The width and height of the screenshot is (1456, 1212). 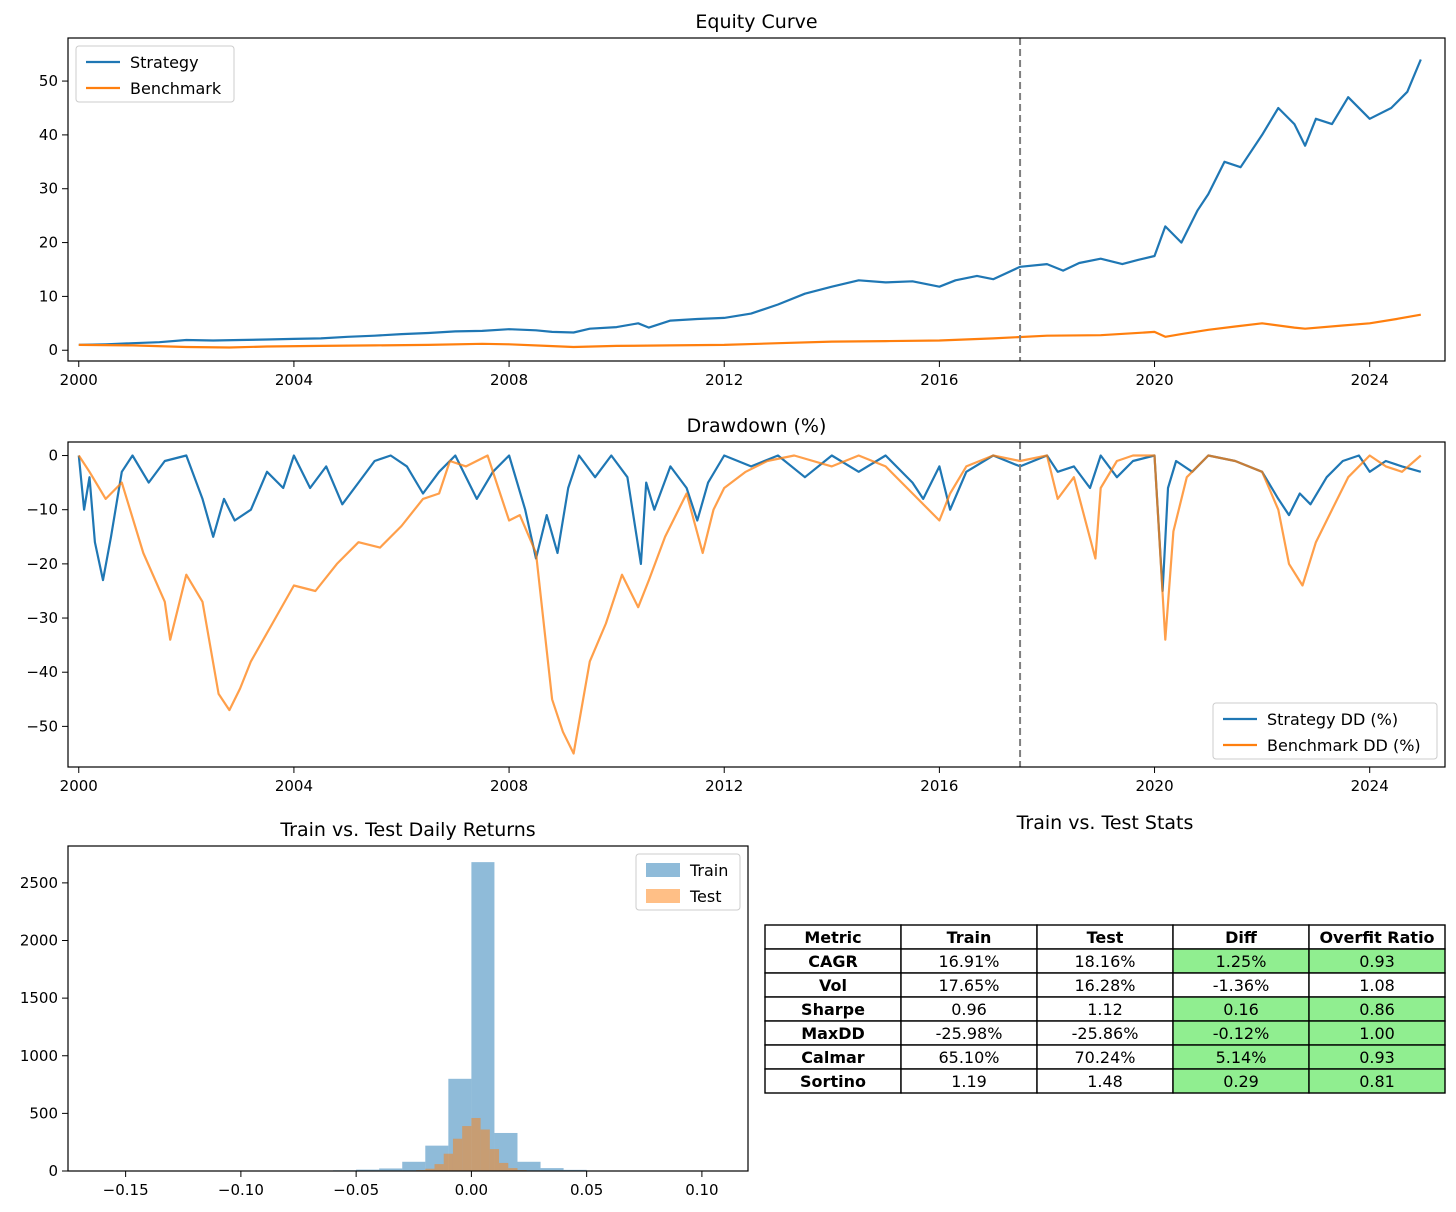 What do you see at coordinates (1104, 985) in the screenshot?
I see `table-cell-text: 16.28%` at bounding box center [1104, 985].